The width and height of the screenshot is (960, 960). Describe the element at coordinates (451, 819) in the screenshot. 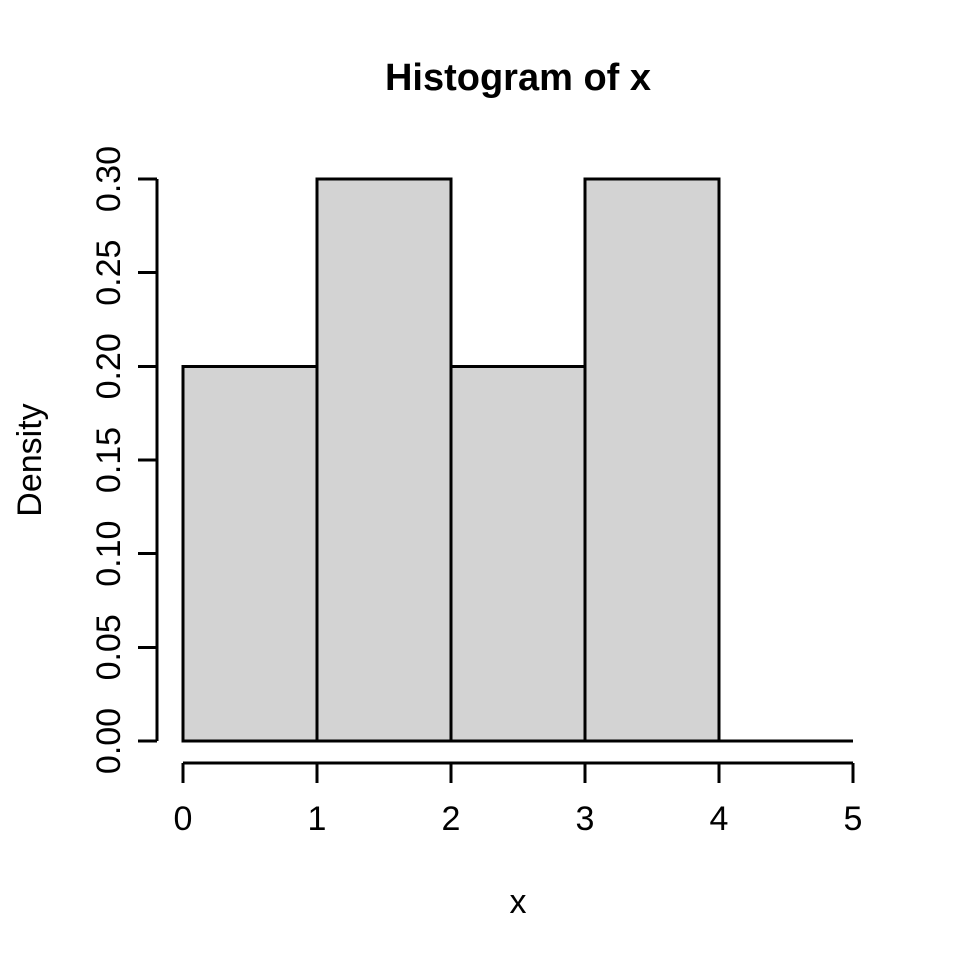

I see `x-tick-label: 2` at that location.